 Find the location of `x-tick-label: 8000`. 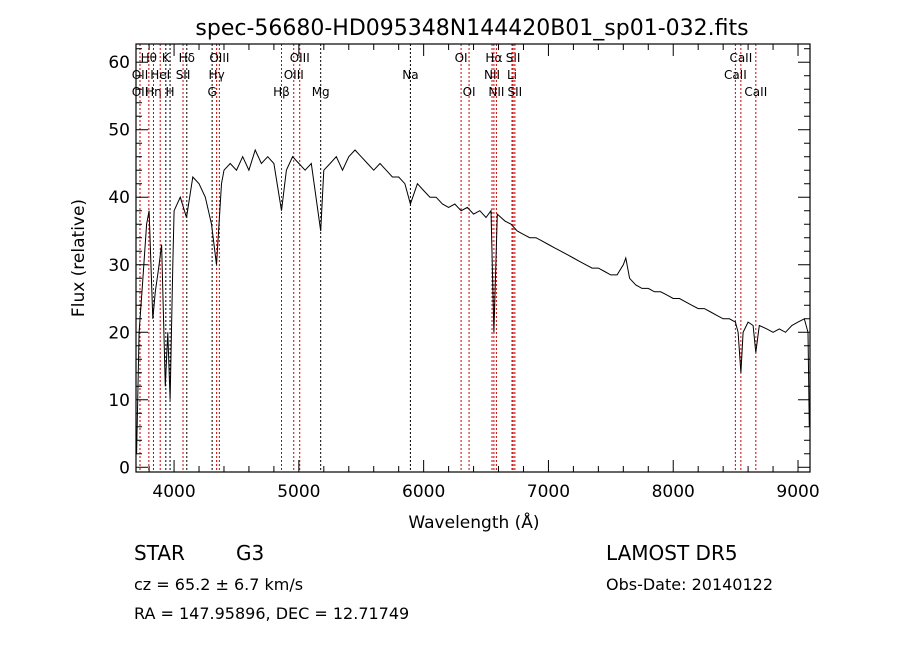

x-tick-label: 8000 is located at coordinates (673, 492).